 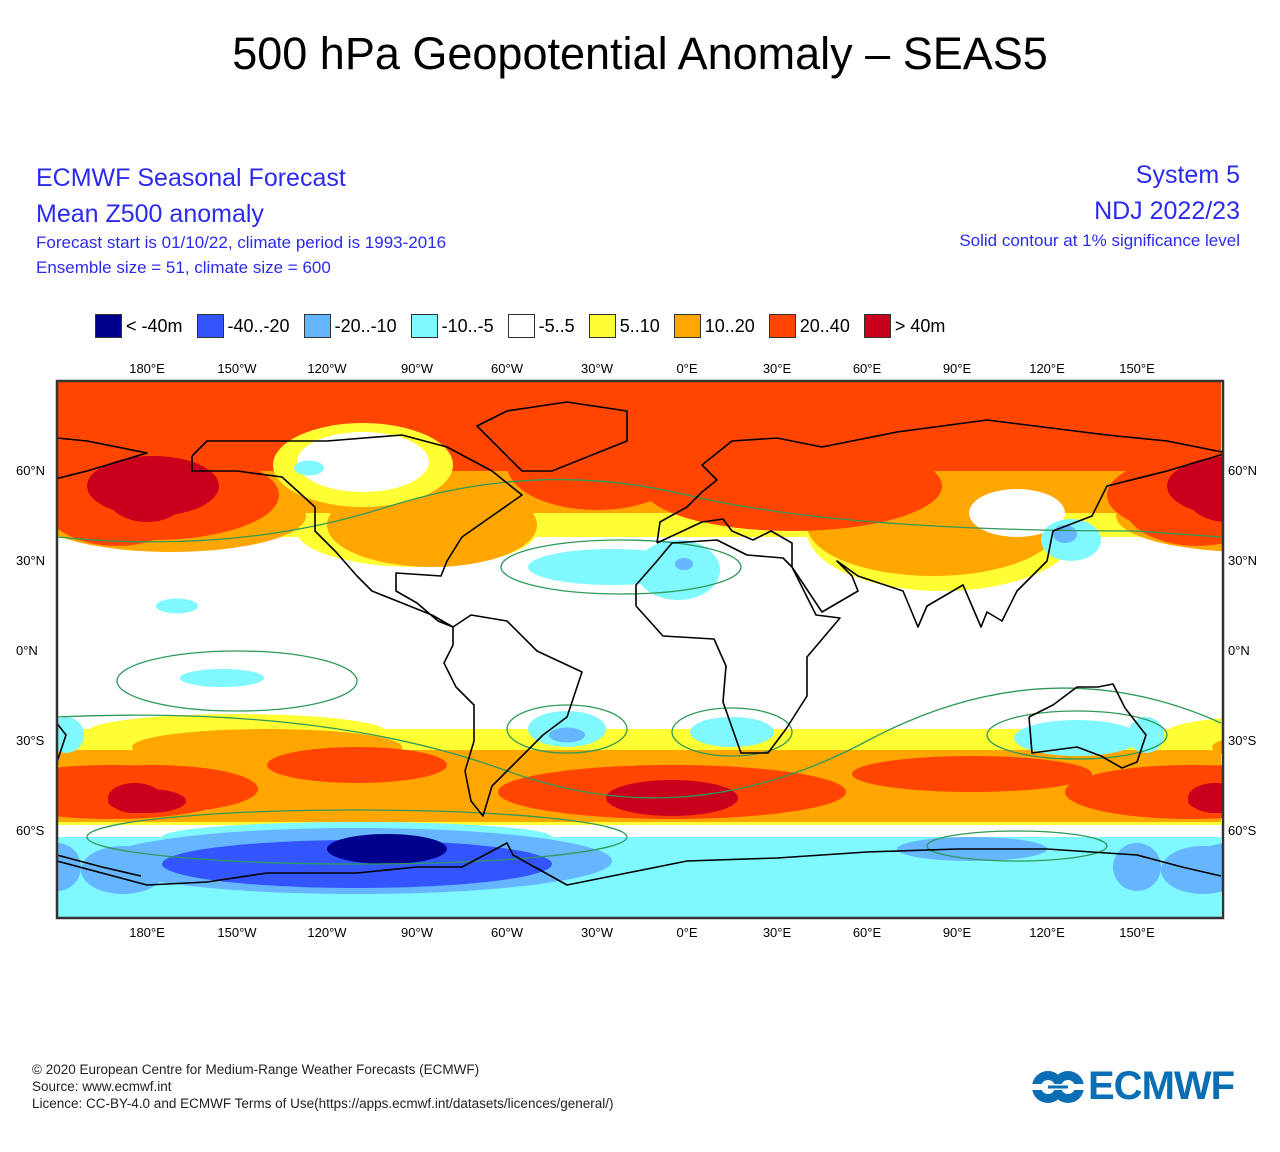 I want to click on legend-item: -10..-5, so click(x=452, y=326).